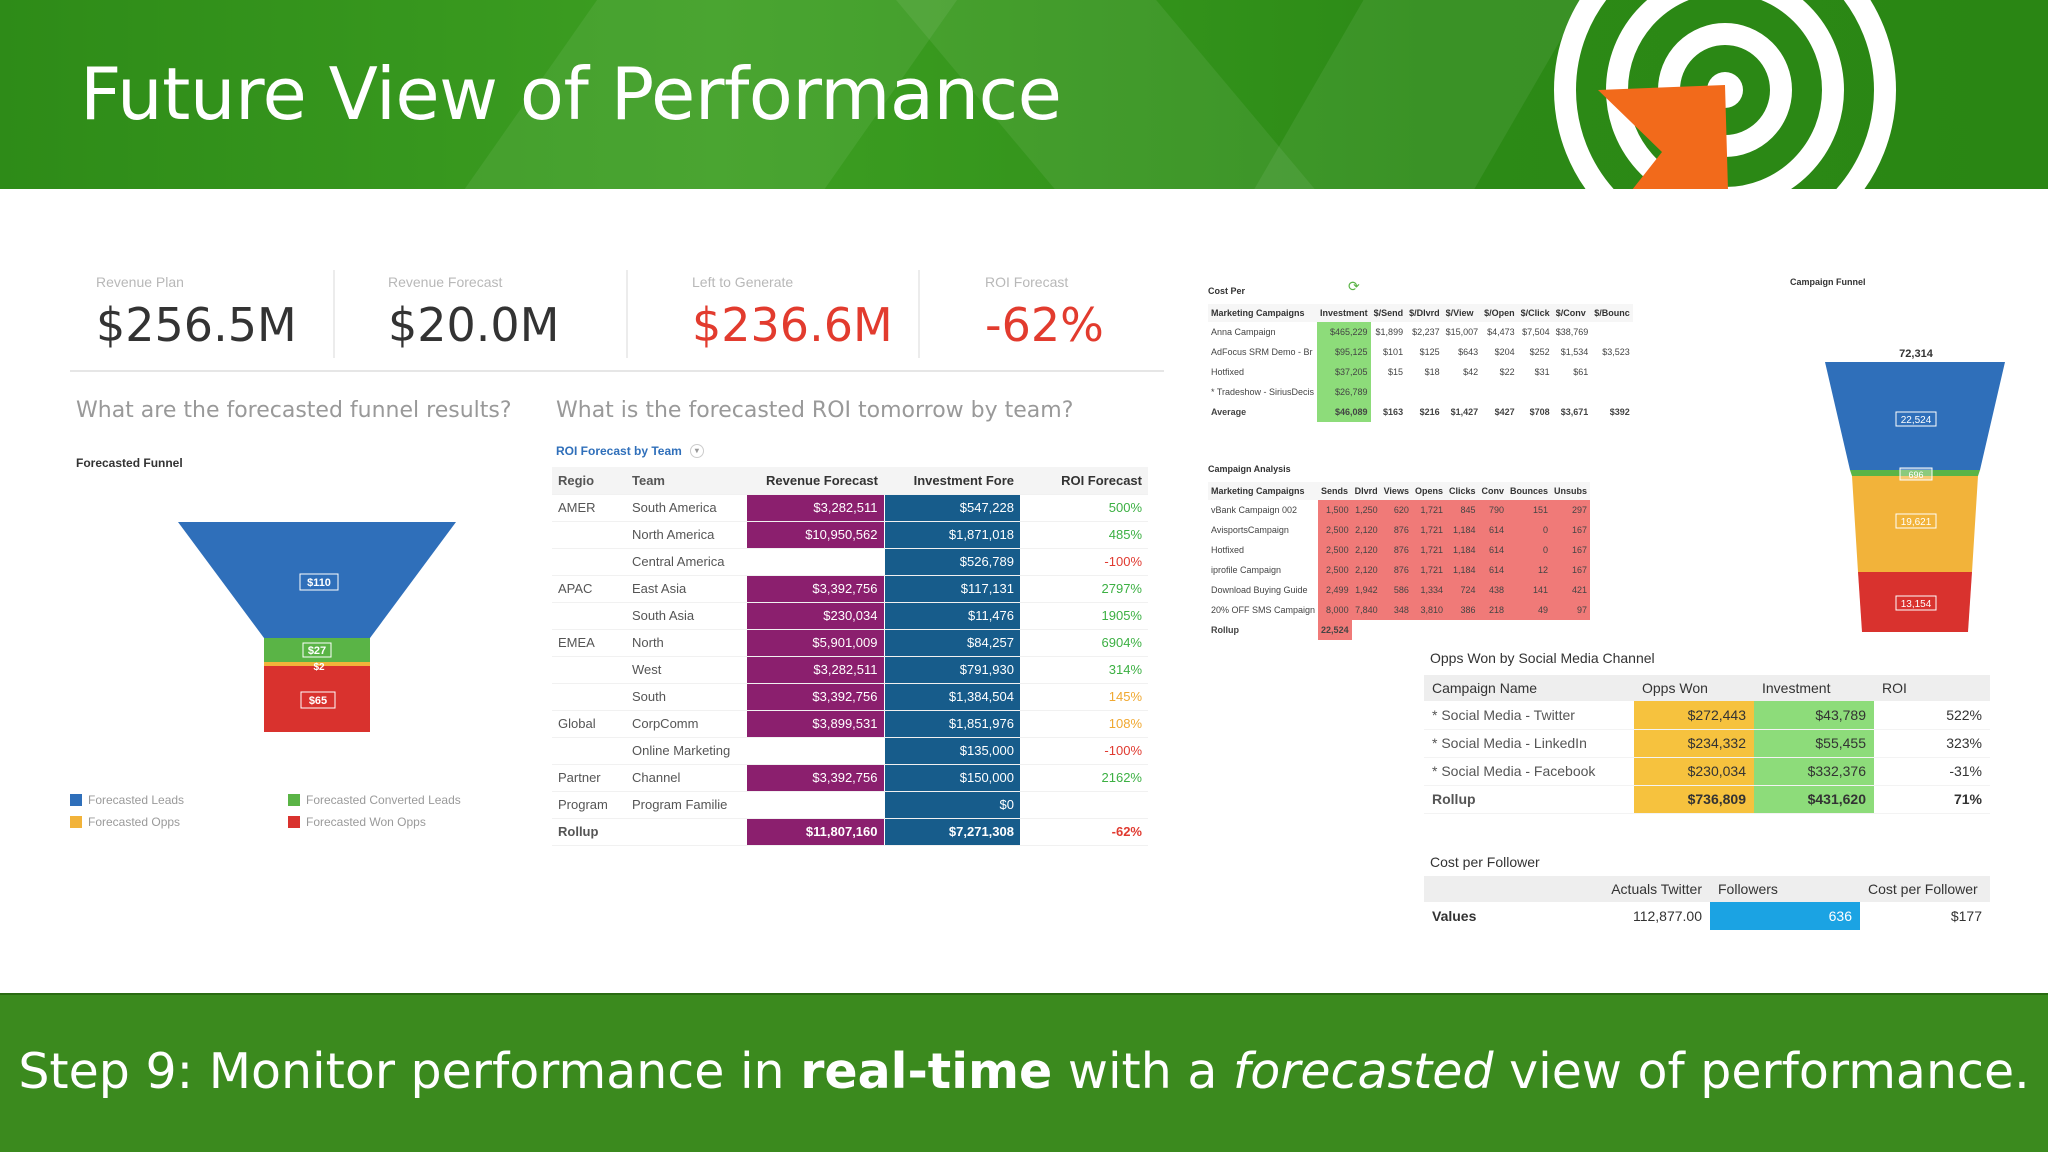  Describe the element at coordinates (1707, 799) in the screenshot. I see `table-row: Rollup $736,809 $431,620 71%` at that location.